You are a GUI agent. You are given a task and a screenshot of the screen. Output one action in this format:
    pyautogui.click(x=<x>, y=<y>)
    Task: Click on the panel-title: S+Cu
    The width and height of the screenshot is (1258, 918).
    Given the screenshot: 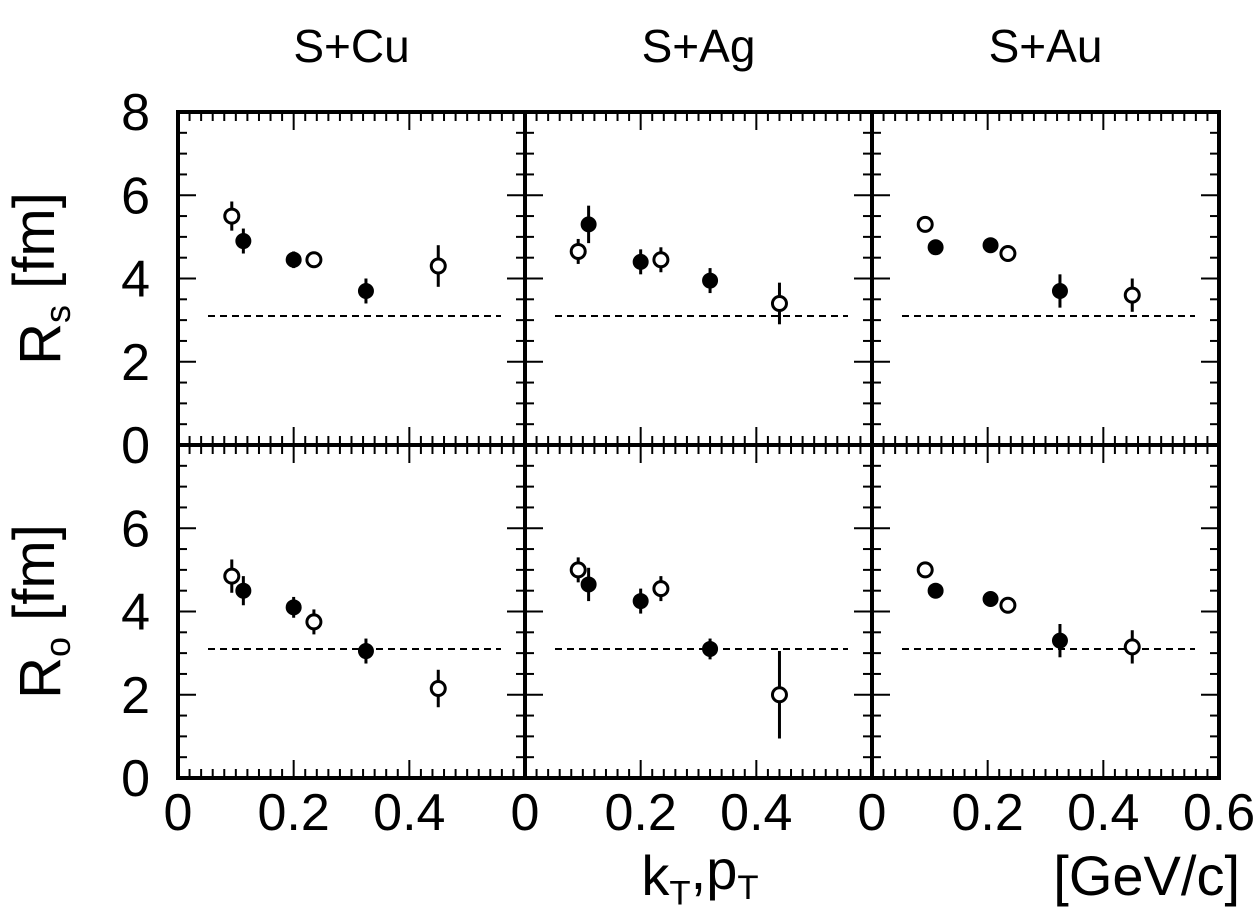 What is the action you would take?
    pyautogui.click(x=351, y=46)
    